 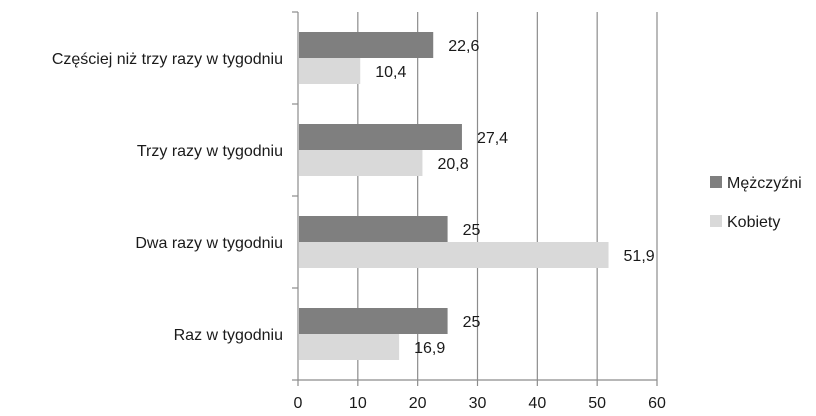 What do you see at coordinates (298, 403) in the screenshot?
I see `x-tick-label: 0` at bounding box center [298, 403].